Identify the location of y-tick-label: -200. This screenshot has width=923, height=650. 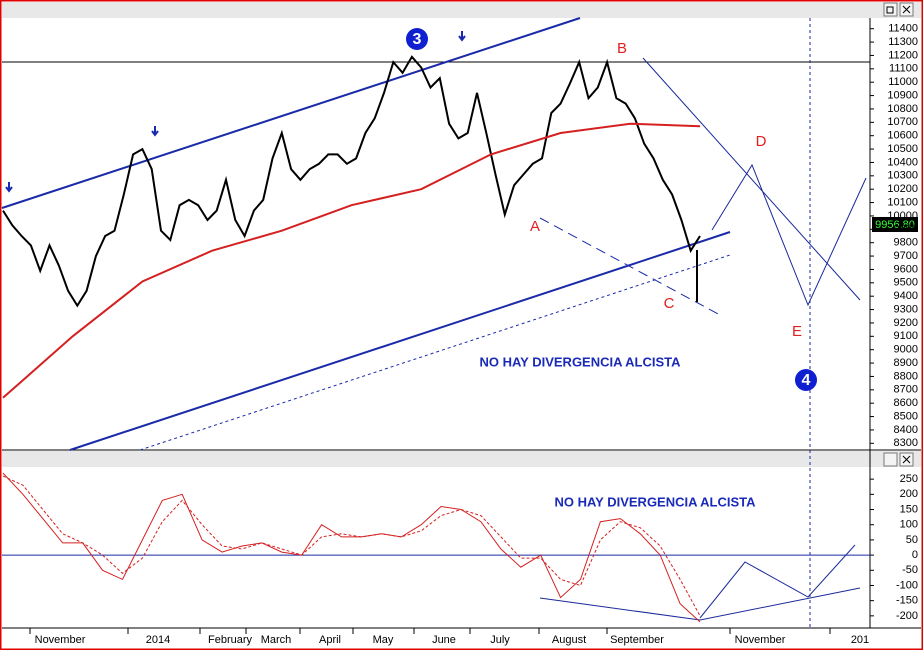
(907, 616).